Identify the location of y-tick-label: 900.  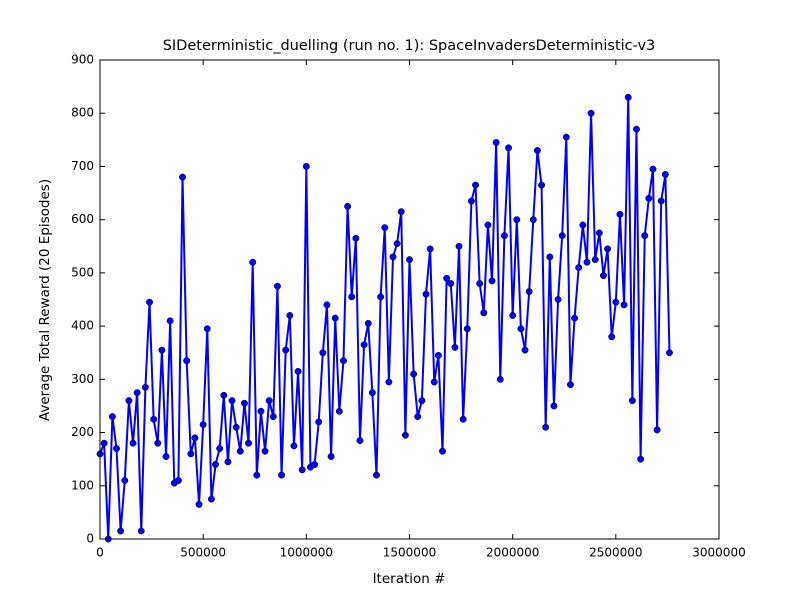
(82, 60).